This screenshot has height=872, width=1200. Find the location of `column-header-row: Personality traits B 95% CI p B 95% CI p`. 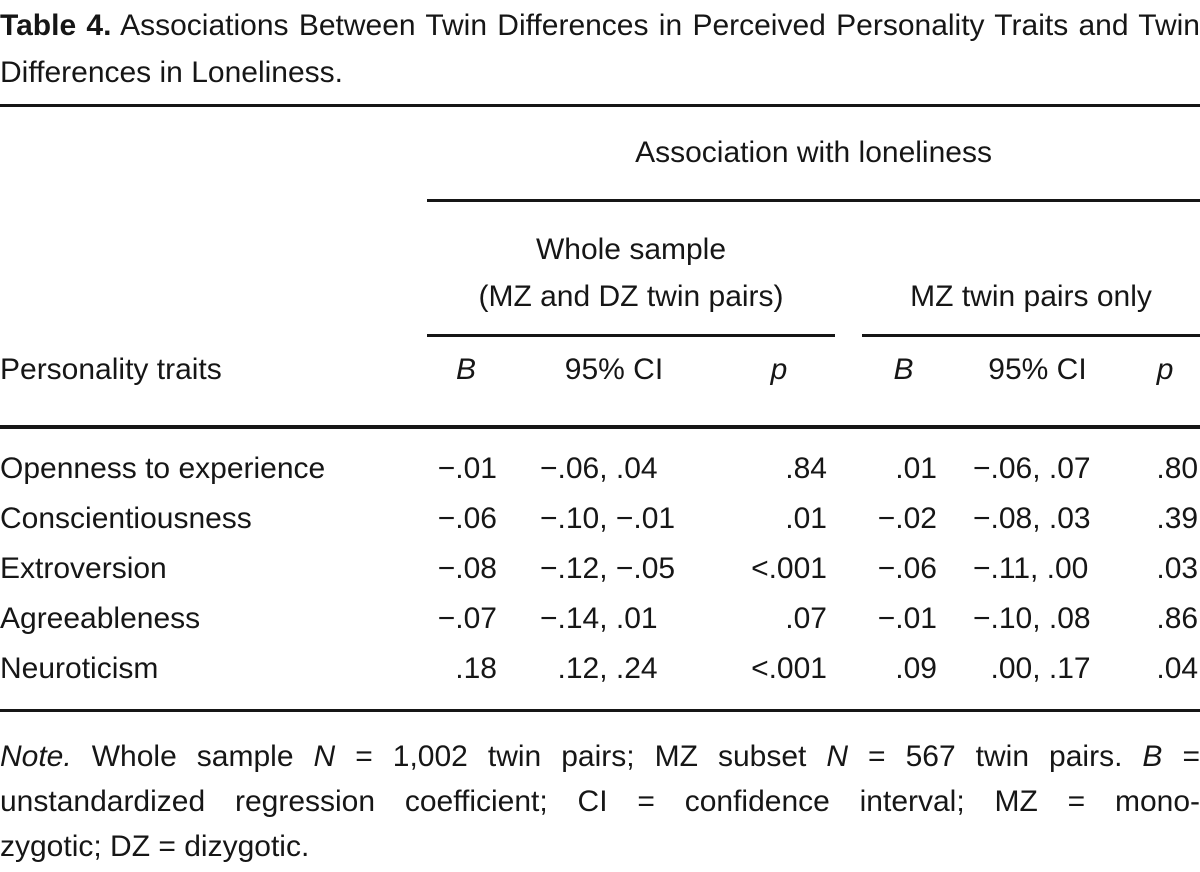

column-header-row: Personality traits B 95% CI p B 95% CI p is located at coordinates (600, 382).